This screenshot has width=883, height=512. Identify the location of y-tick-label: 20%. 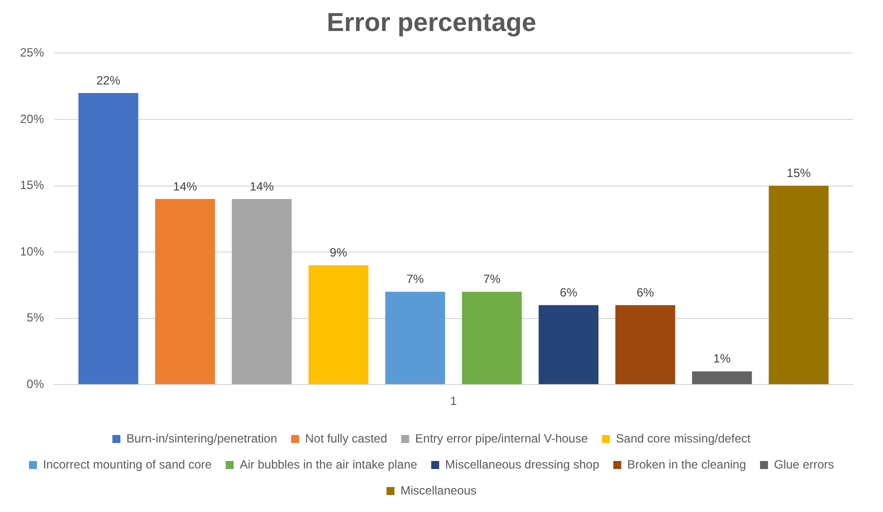
(32, 119).